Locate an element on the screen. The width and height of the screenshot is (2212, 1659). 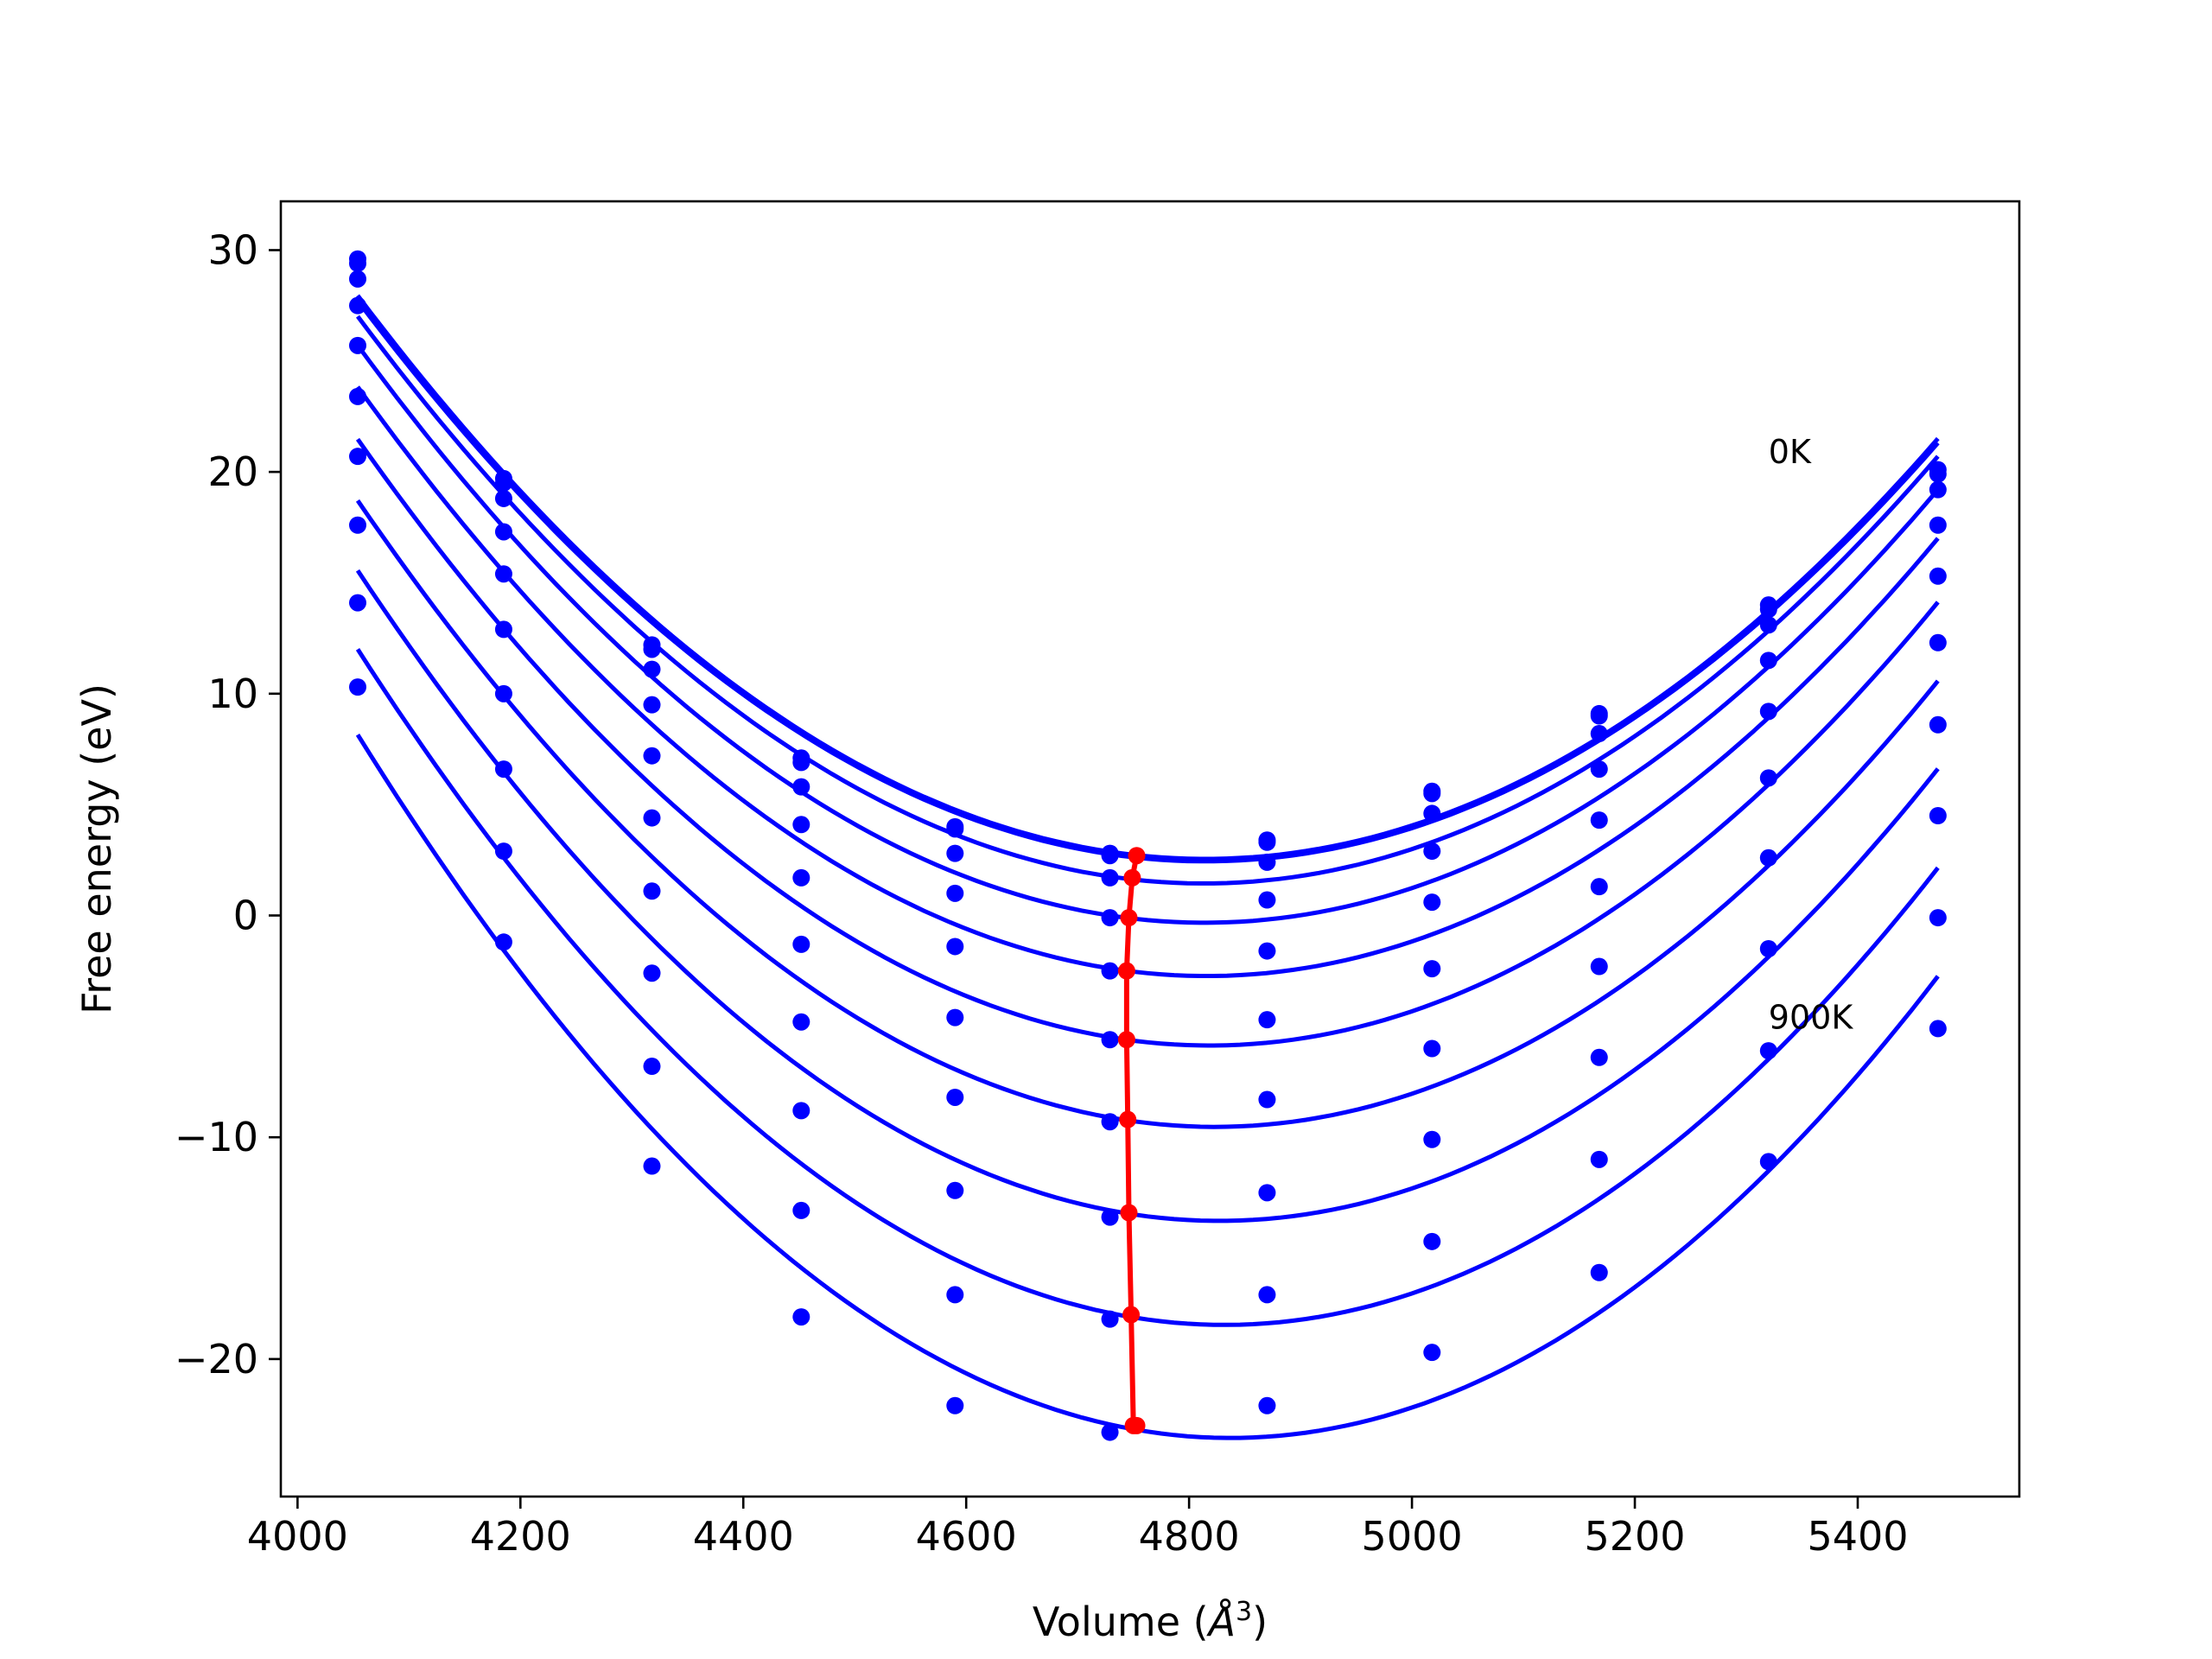
x-axis-label: Volume (Å3) is located at coordinates (1150, 1621).